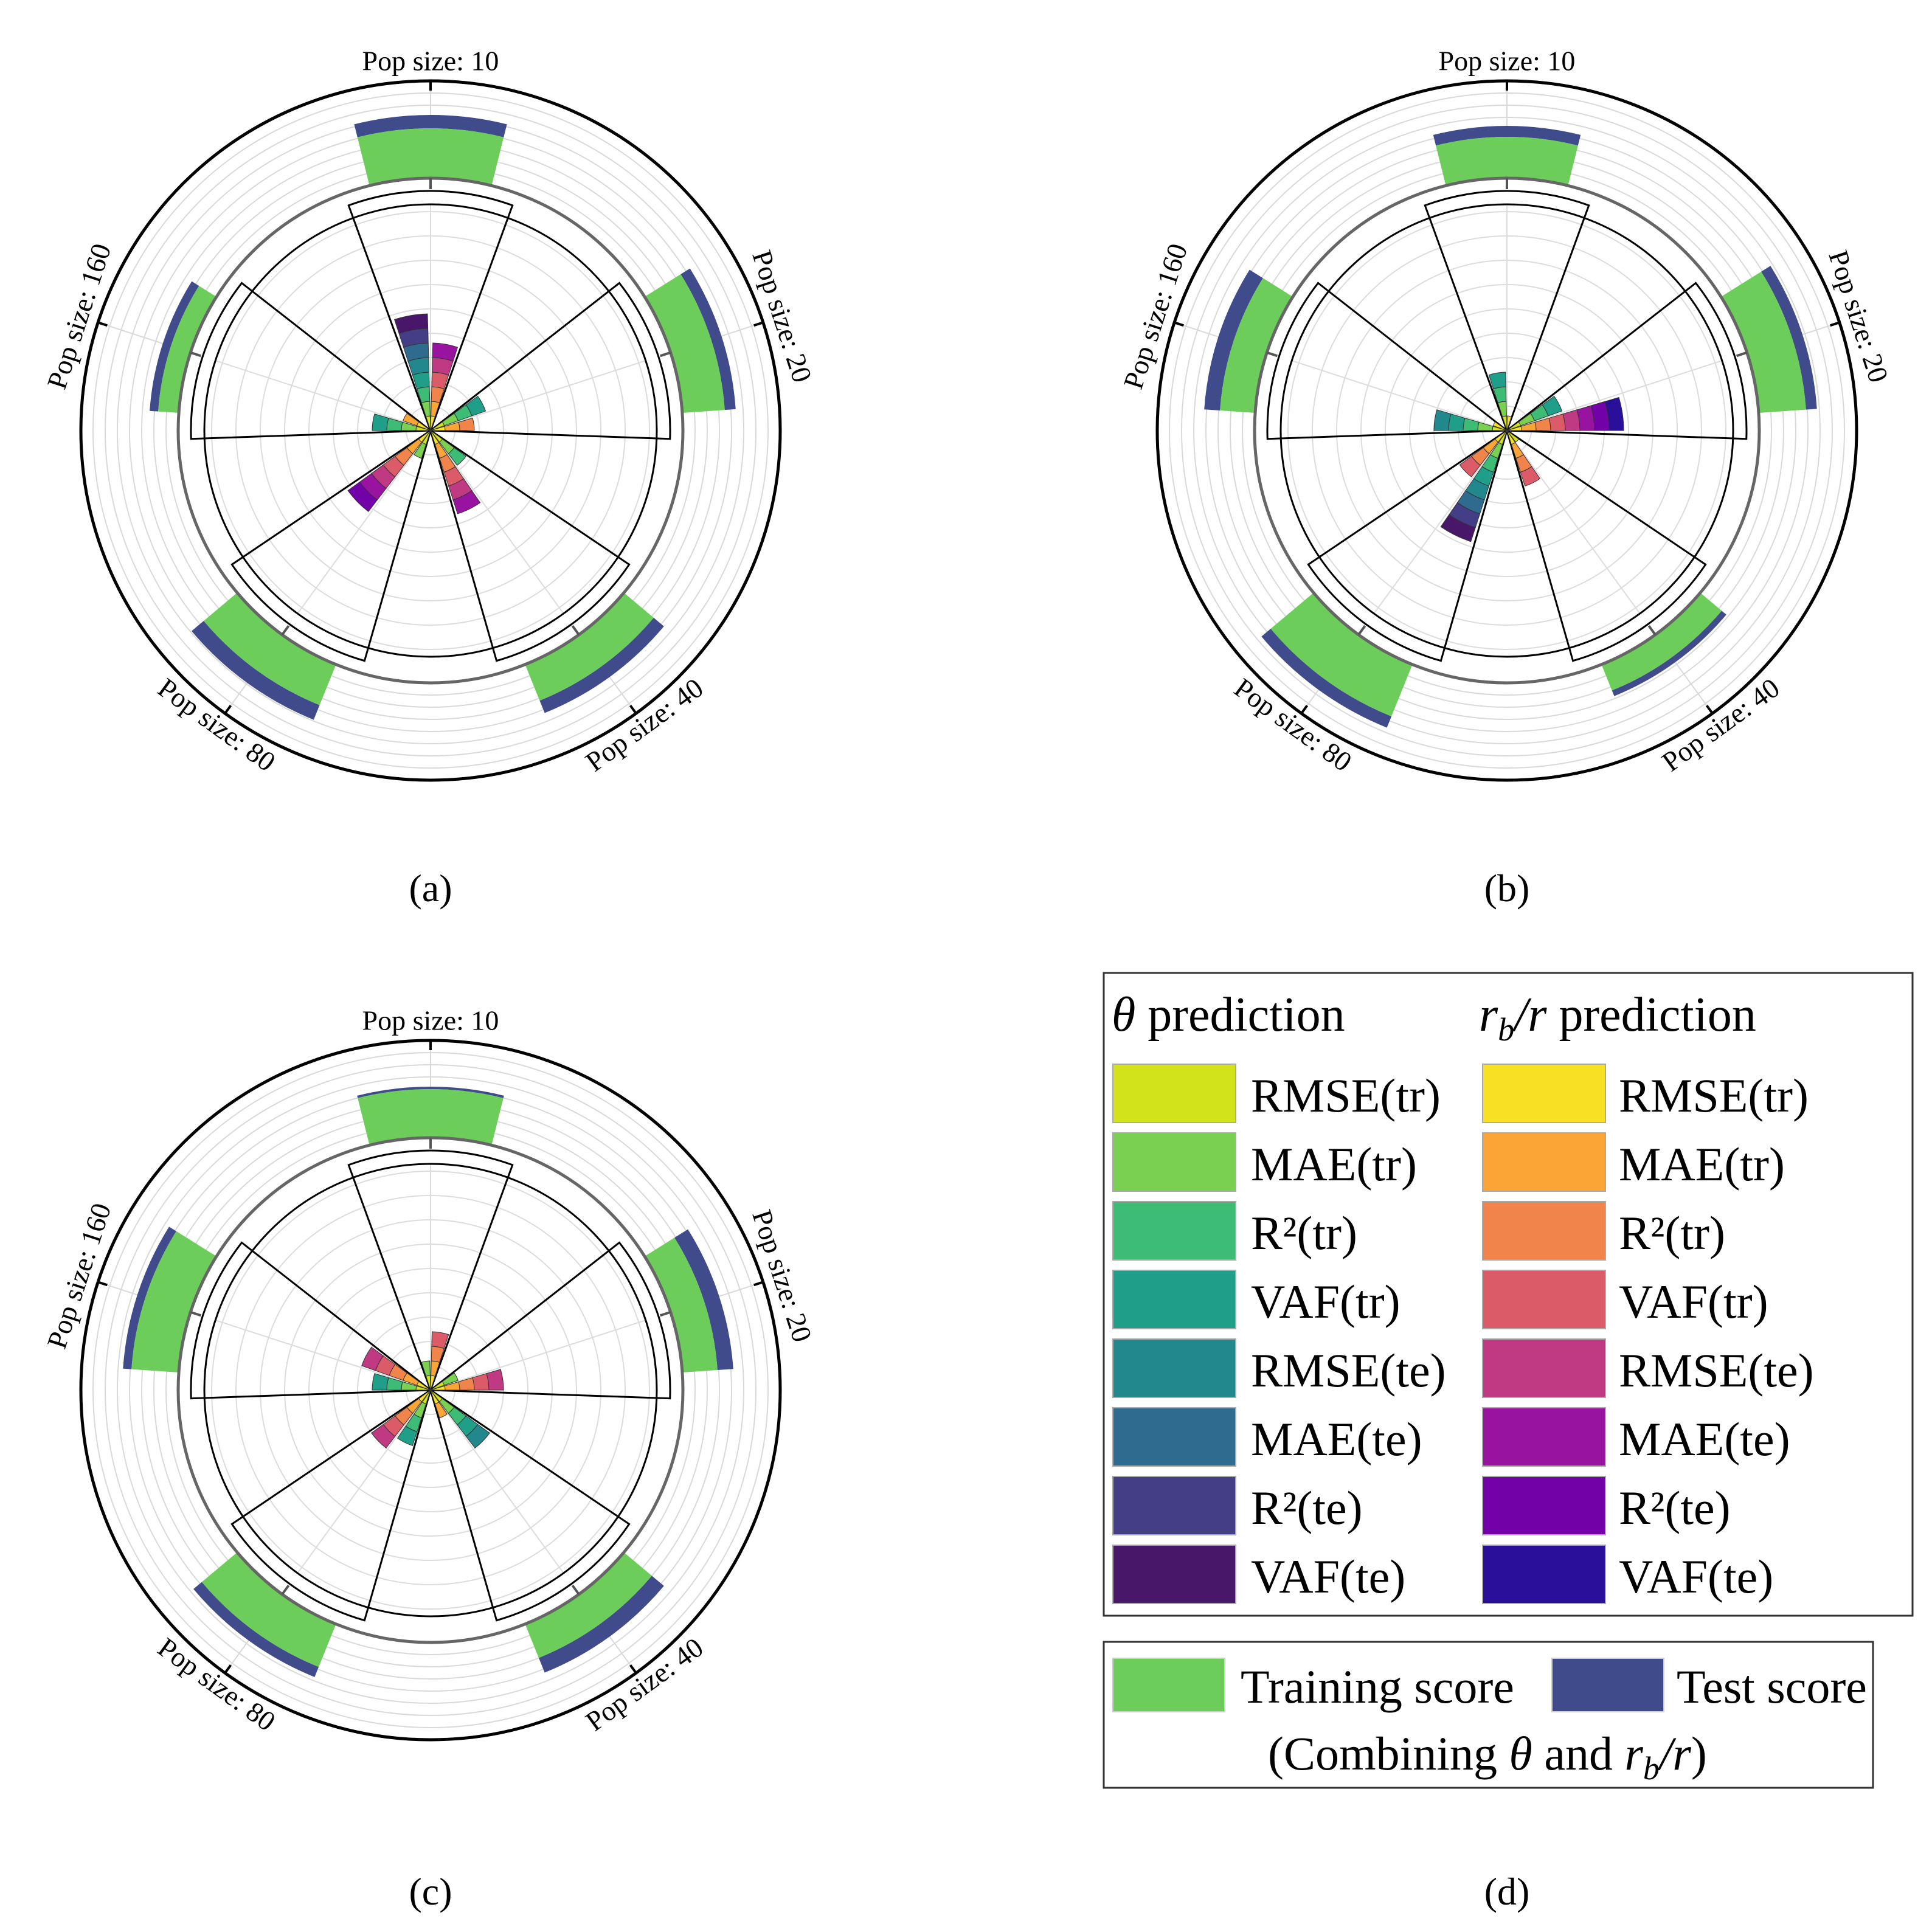 Image resolution: width=1932 pixels, height=1924 pixels. What do you see at coordinates (1507, 888) in the screenshot?
I see `caption-b: (b)` at bounding box center [1507, 888].